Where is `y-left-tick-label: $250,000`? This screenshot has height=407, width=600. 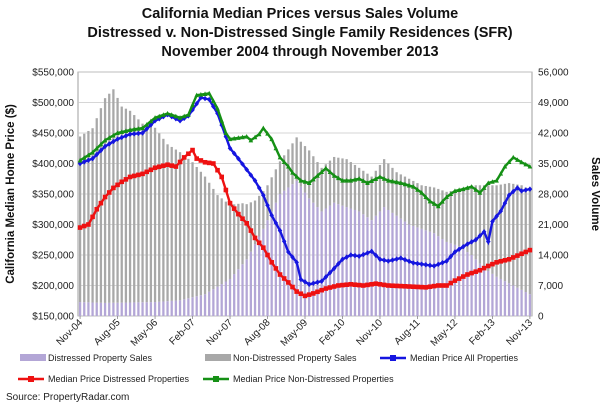 y-left-tick-label: $250,000 is located at coordinates (53, 256).